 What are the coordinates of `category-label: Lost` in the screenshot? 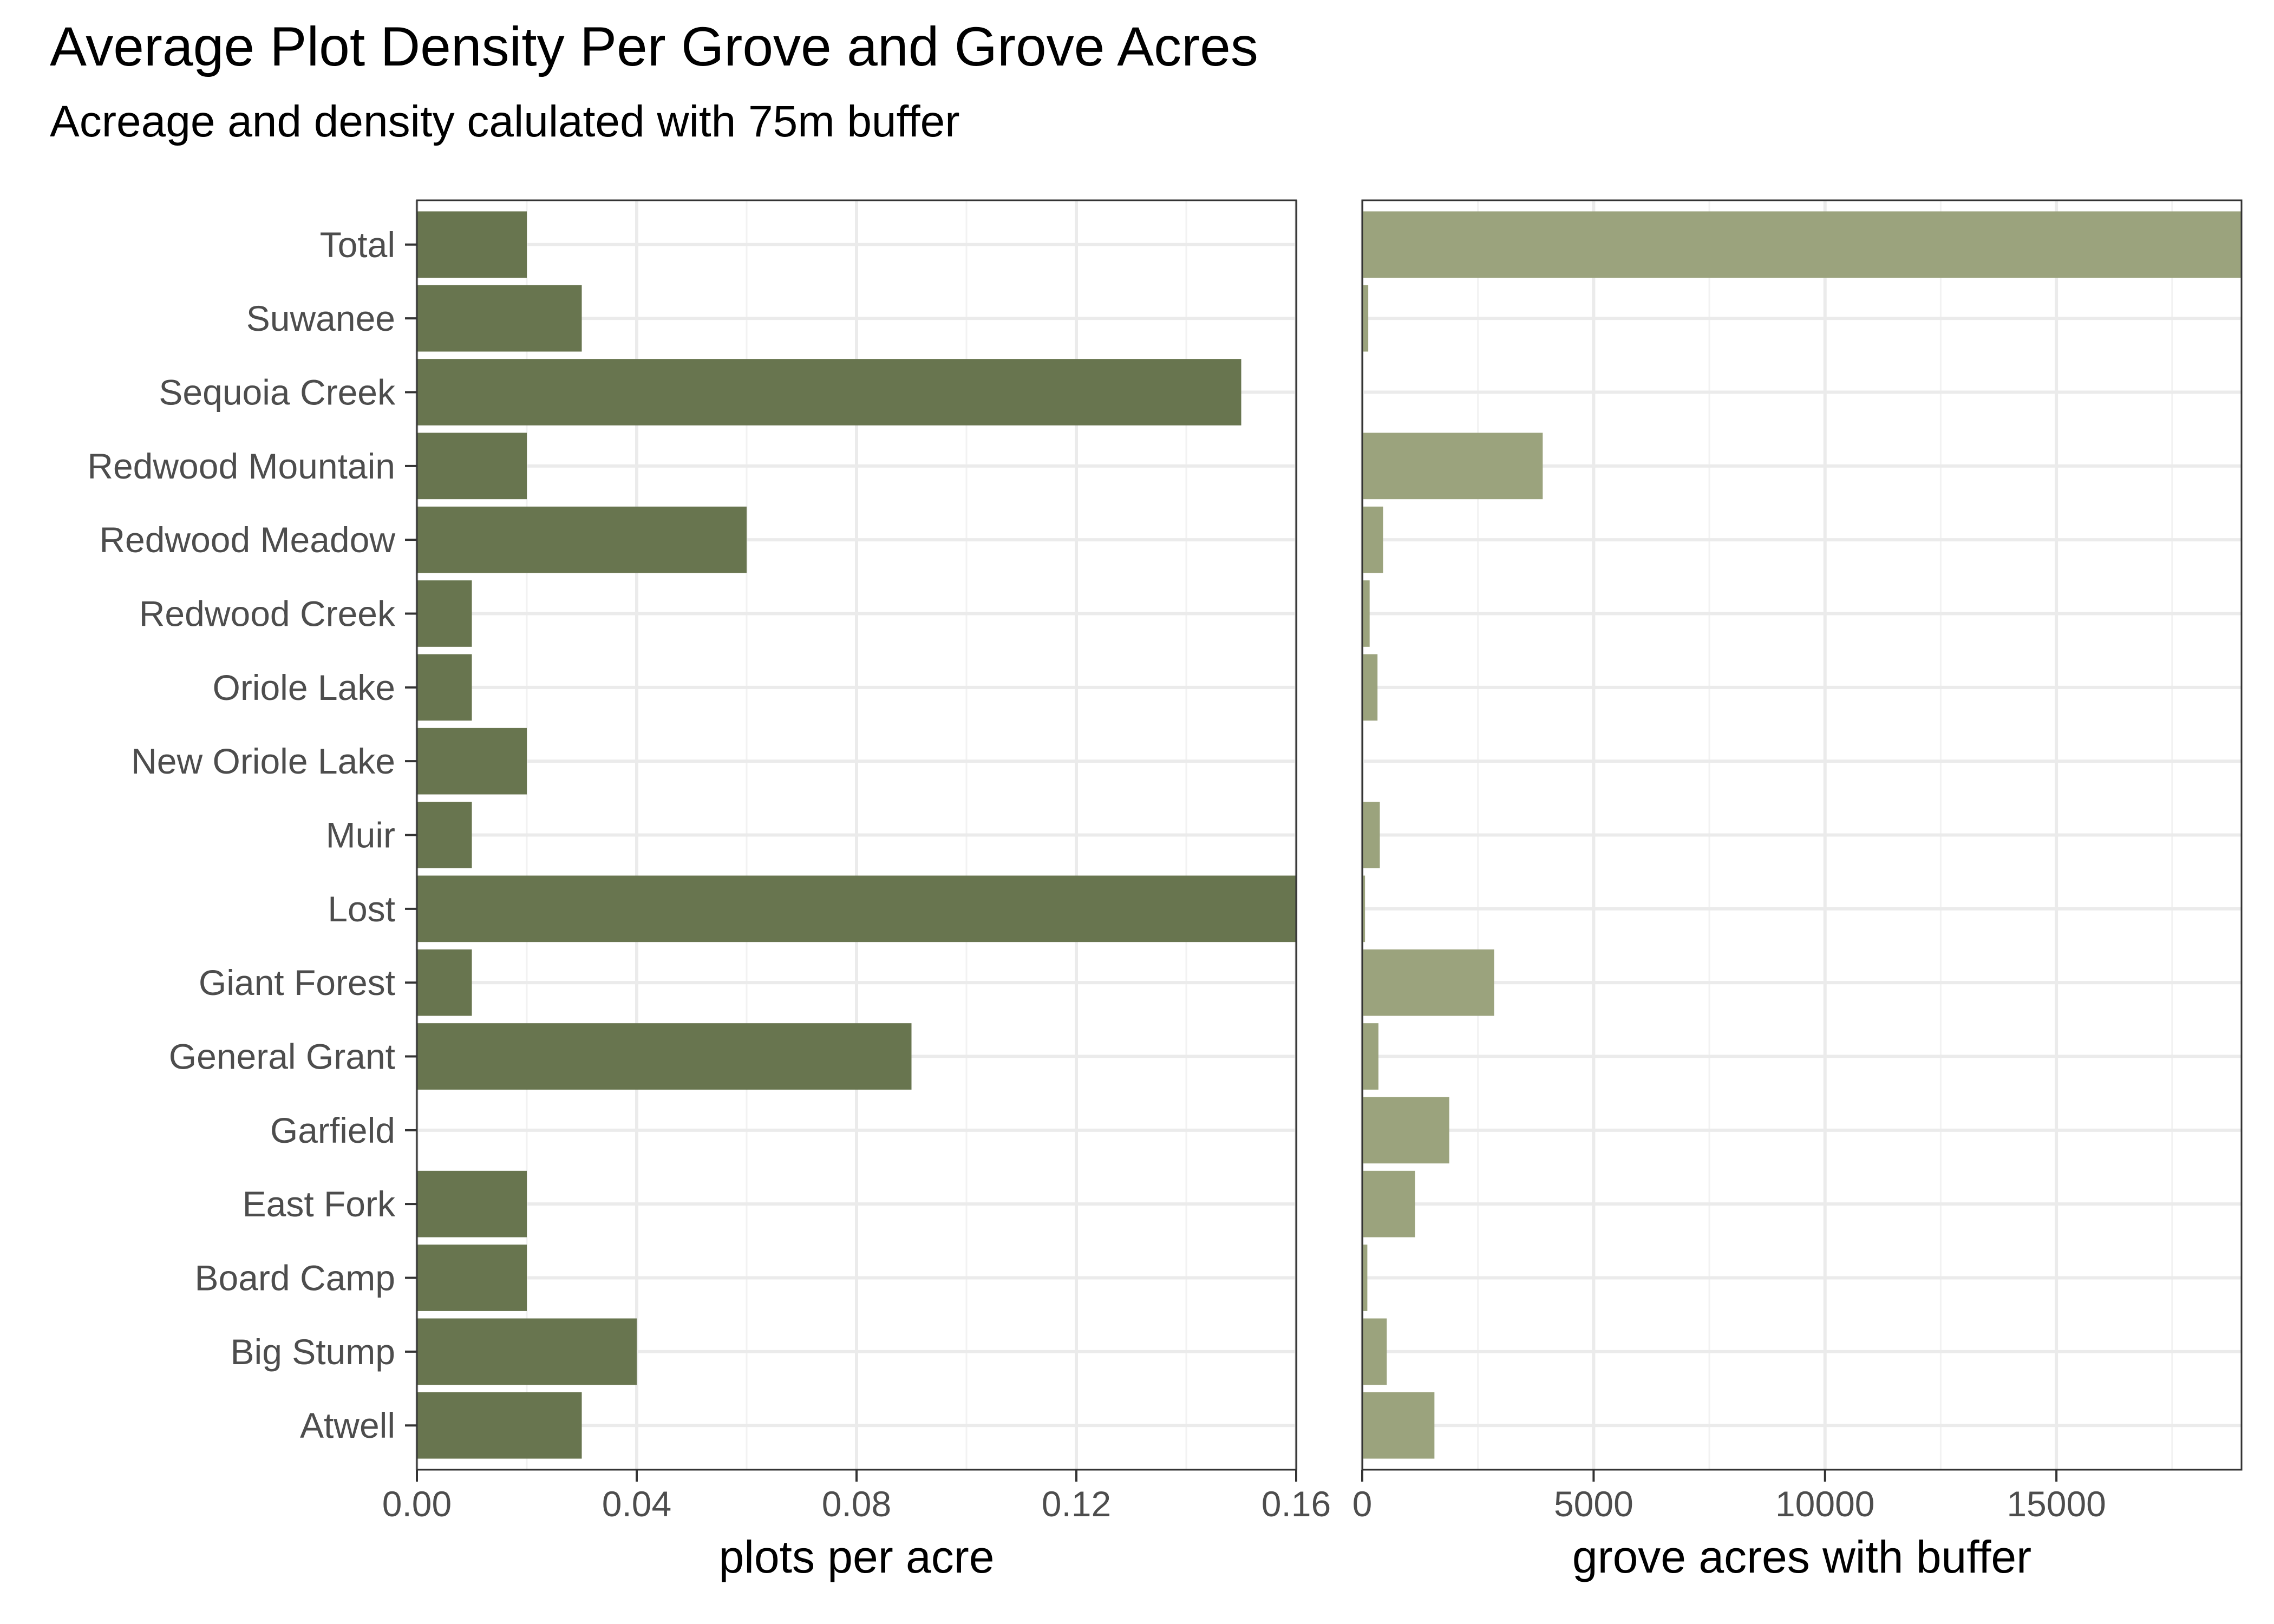 It's located at (361, 909).